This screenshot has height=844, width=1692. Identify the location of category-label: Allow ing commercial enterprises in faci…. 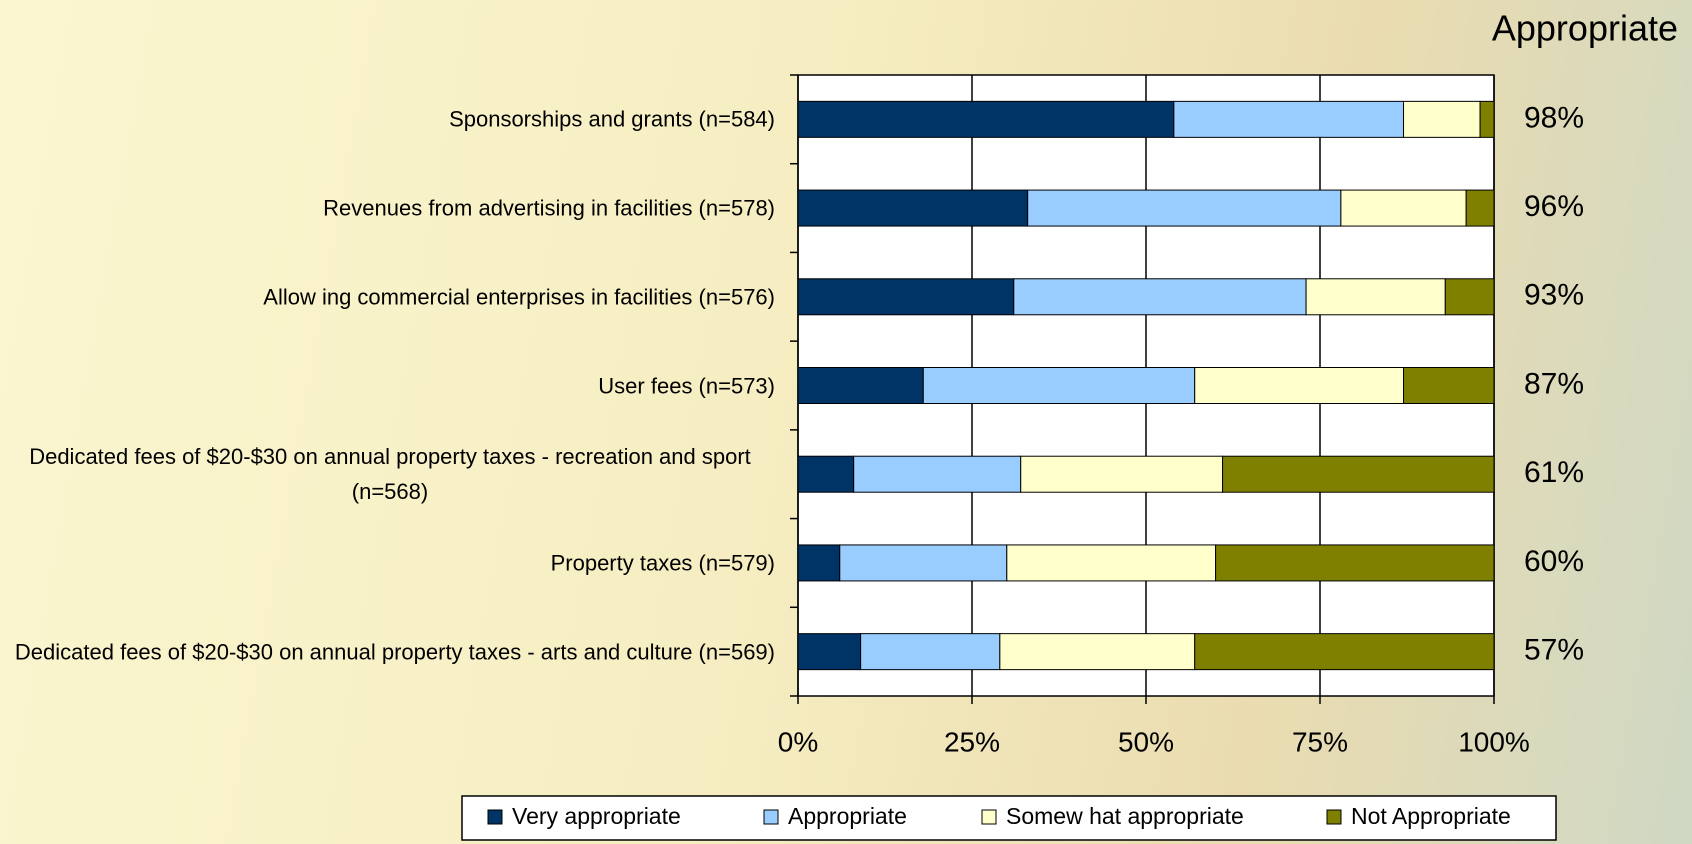
(519, 297).